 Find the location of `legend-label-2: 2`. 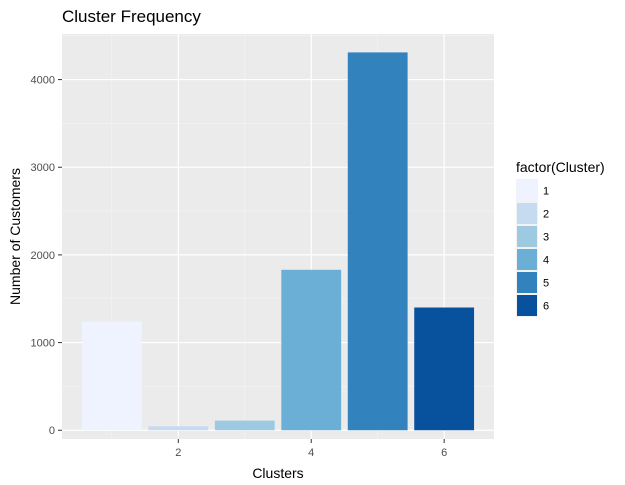

legend-label-2: 2 is located at coordinates (546, 215).